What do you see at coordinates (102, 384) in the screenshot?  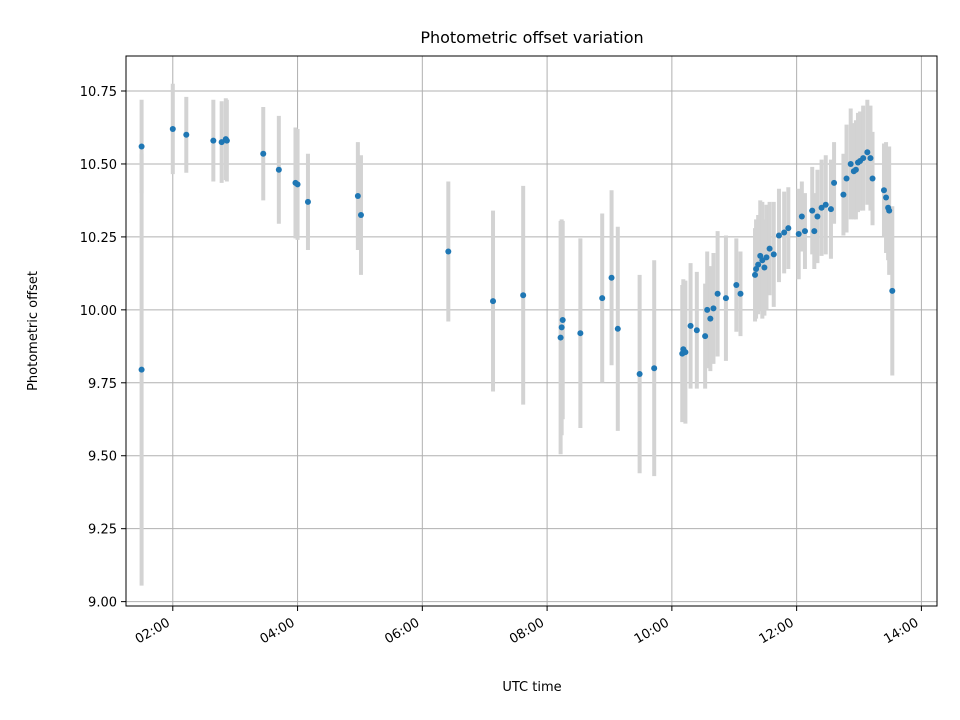 I see `y-tick-label: 9.75` at bounding box center [102, 384].